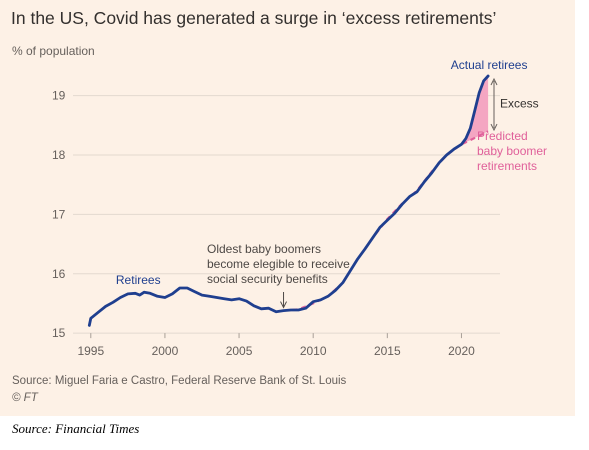 The height and width of the screenshot is (450, 589). What do you see at coordinates (278, 264) in the screenshot?
I see `boomers-note-line: become elegible to receive` at bounding box center [278, 264].